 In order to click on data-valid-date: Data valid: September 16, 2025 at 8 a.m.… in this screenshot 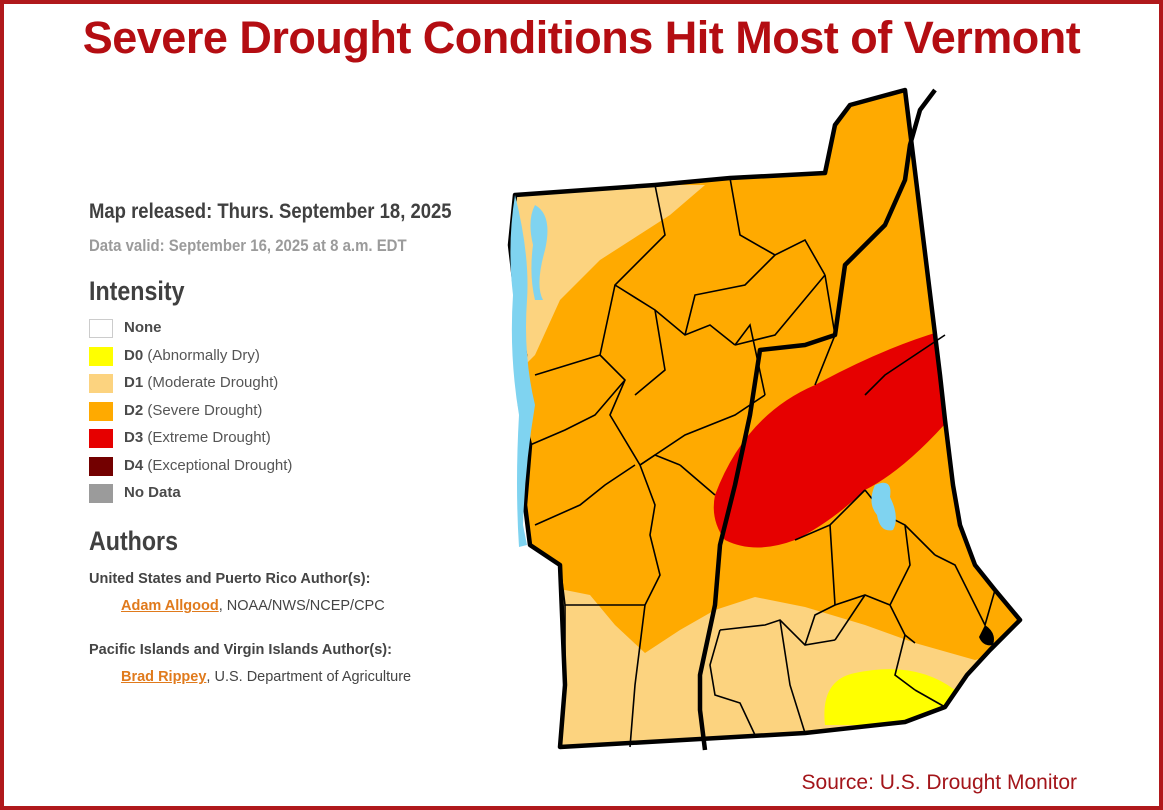, I will do `click(248, 245)`.